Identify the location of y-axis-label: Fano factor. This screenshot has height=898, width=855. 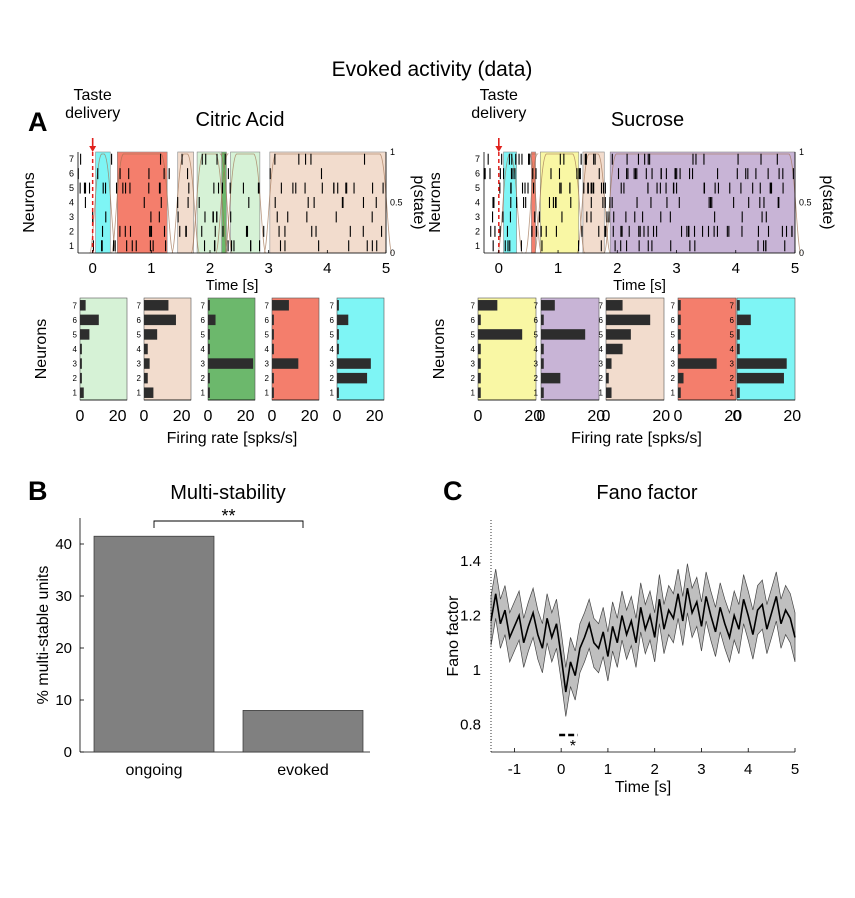
(453, 636).